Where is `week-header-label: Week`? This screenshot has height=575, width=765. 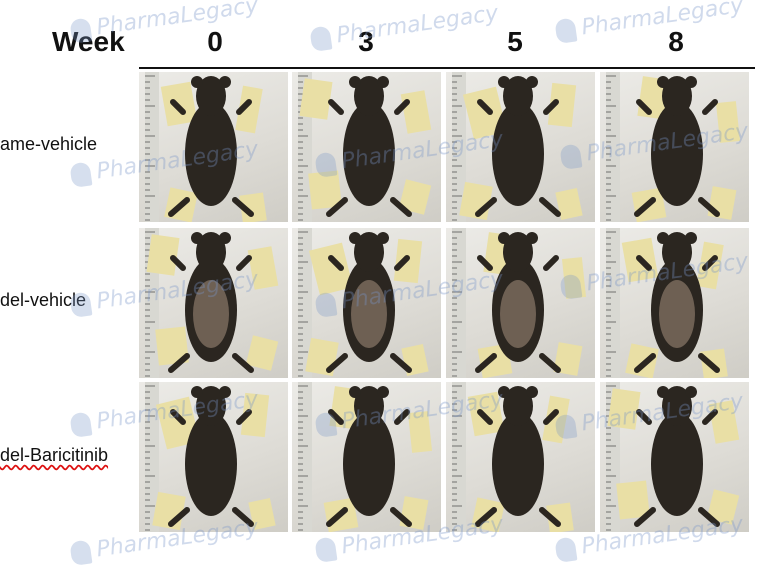
week-header-label: Week is located at coordinates (88, 41).